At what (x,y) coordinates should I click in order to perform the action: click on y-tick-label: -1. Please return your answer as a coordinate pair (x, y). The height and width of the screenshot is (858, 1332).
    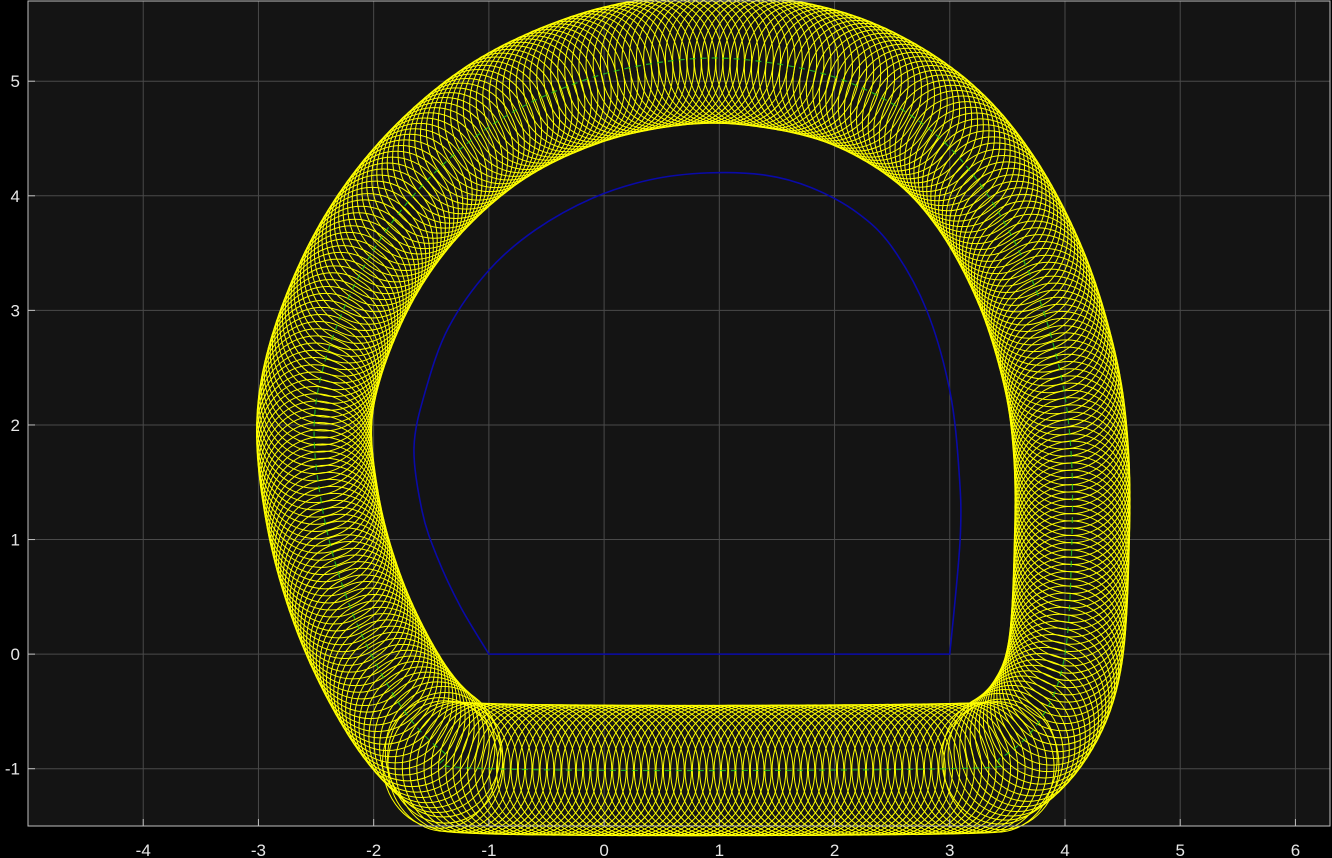
    Looking at the image, I should click on (12, 769).